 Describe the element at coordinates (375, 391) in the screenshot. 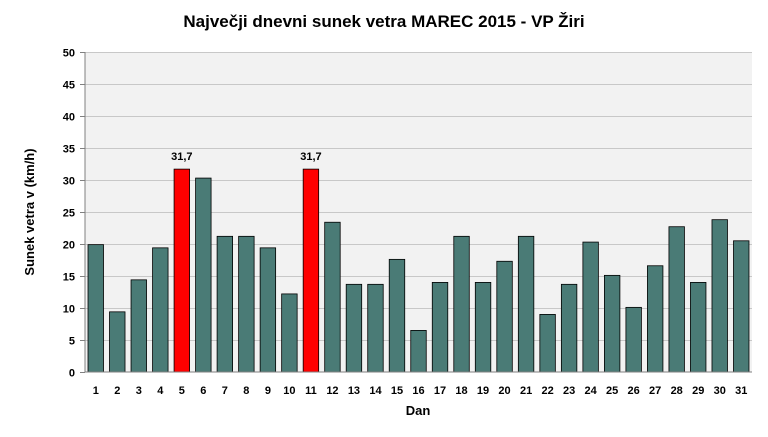

I see `x-tick-label: 14` at that location.